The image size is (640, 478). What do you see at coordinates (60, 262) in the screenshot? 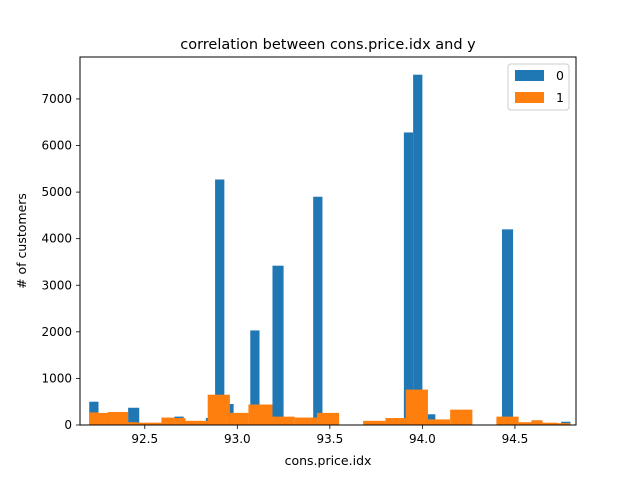
I see `y-axis-ticks: 0 1000 2000 3000 4000 5000 6000 7000` at bounding box center [60, 262].